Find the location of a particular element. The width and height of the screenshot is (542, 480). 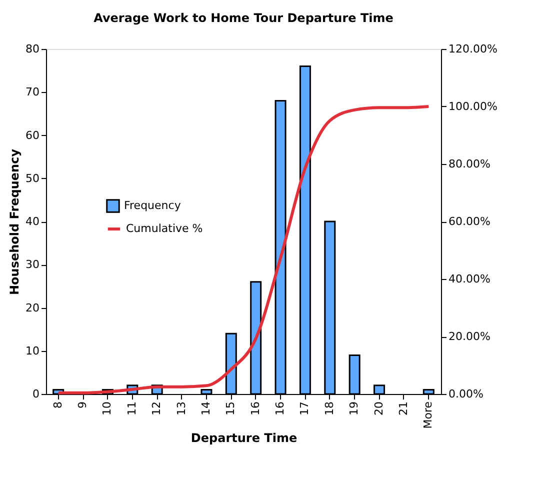

x-tick-label: 19 is located at coordinates (354, 409).